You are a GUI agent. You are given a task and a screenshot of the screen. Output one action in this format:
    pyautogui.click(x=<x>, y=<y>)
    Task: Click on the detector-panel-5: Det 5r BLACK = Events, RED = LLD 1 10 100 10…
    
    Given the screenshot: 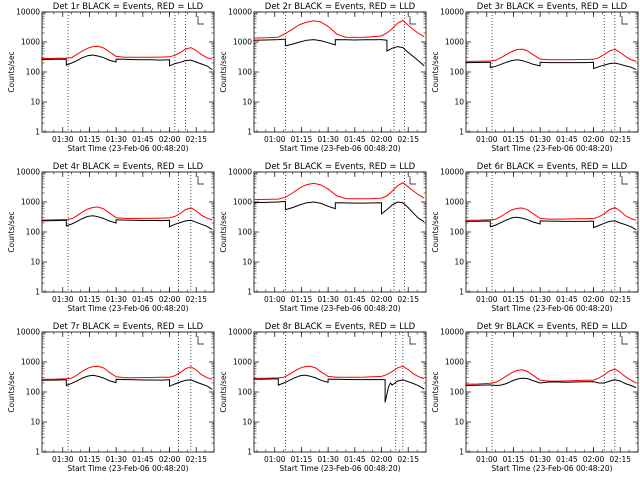 What is the action you would take?
    pyautogui.click(x=323, y=237)
    